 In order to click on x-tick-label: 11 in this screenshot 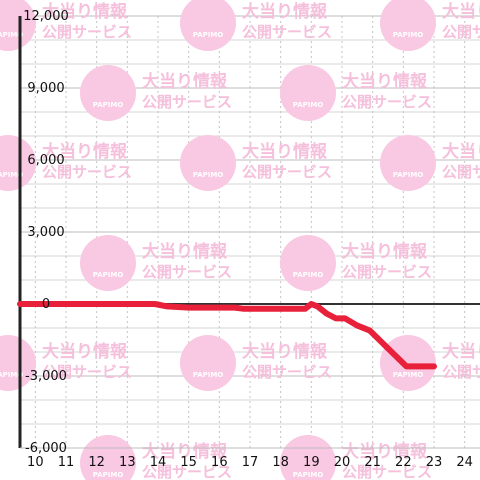, I will do `click(66, 462)`.